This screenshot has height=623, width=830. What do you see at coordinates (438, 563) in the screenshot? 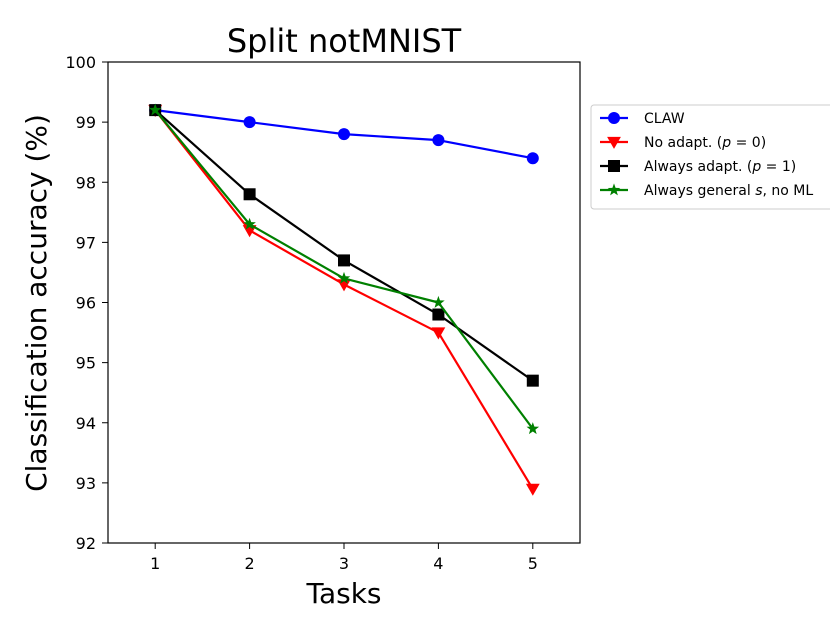
I see `x-tick-label: 4` at bounding box center [438, 563].